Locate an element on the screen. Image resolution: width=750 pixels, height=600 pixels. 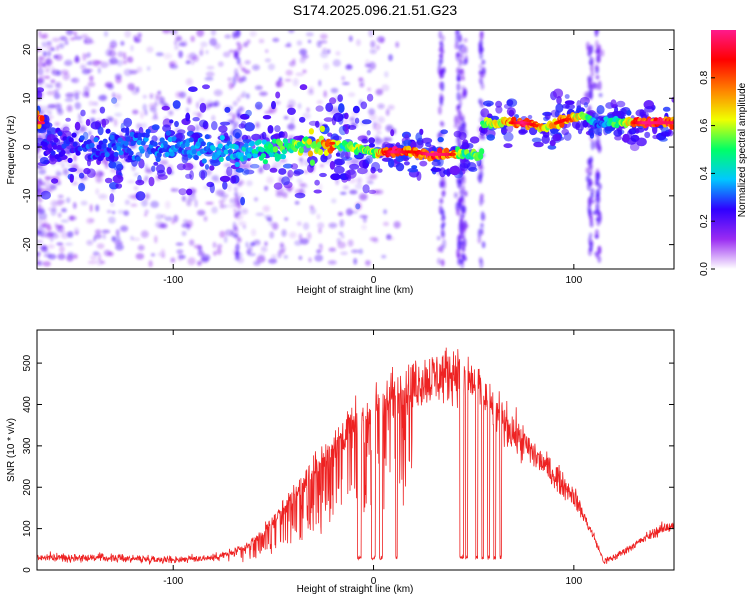
x-tick-label: 0 is located at coordinates (374, 581).